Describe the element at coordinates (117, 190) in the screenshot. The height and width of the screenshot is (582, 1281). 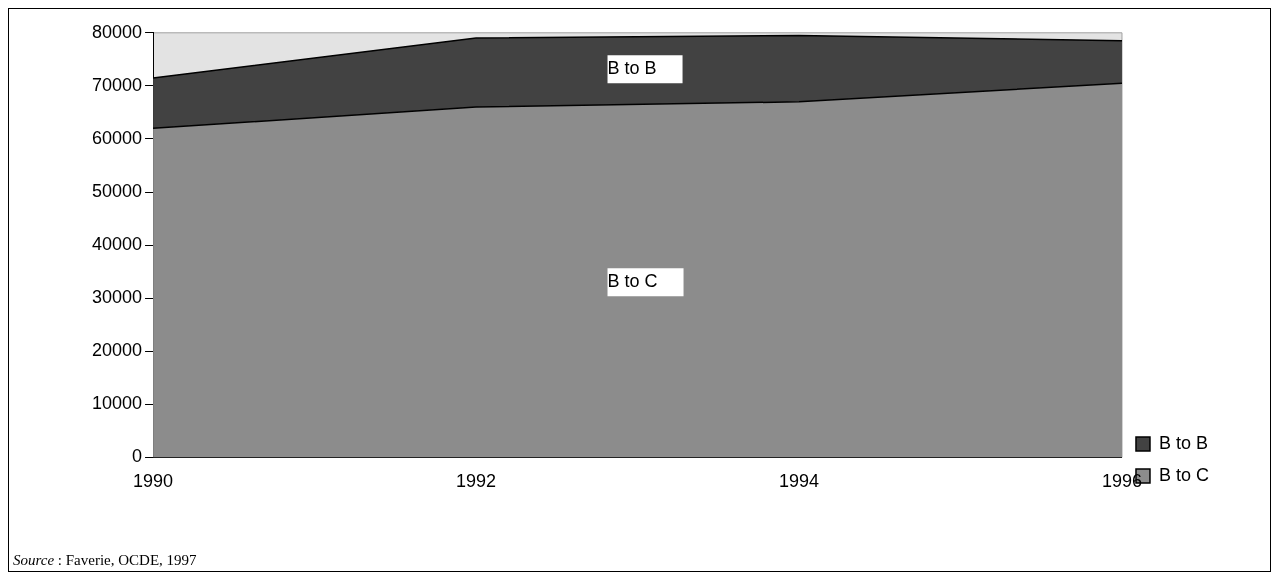
I see `y-tick-label: 50000` at that location.